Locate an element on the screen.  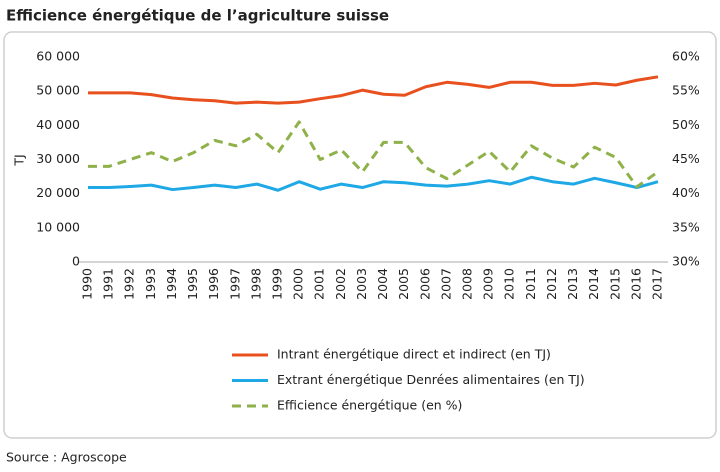
y-tick-label: 20 000 is located at coordinates (58, 192).